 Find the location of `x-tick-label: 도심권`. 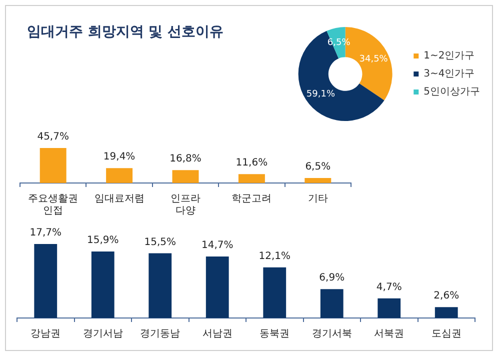

x-tick-label: 도심권 is located at coordinates (446, 334).